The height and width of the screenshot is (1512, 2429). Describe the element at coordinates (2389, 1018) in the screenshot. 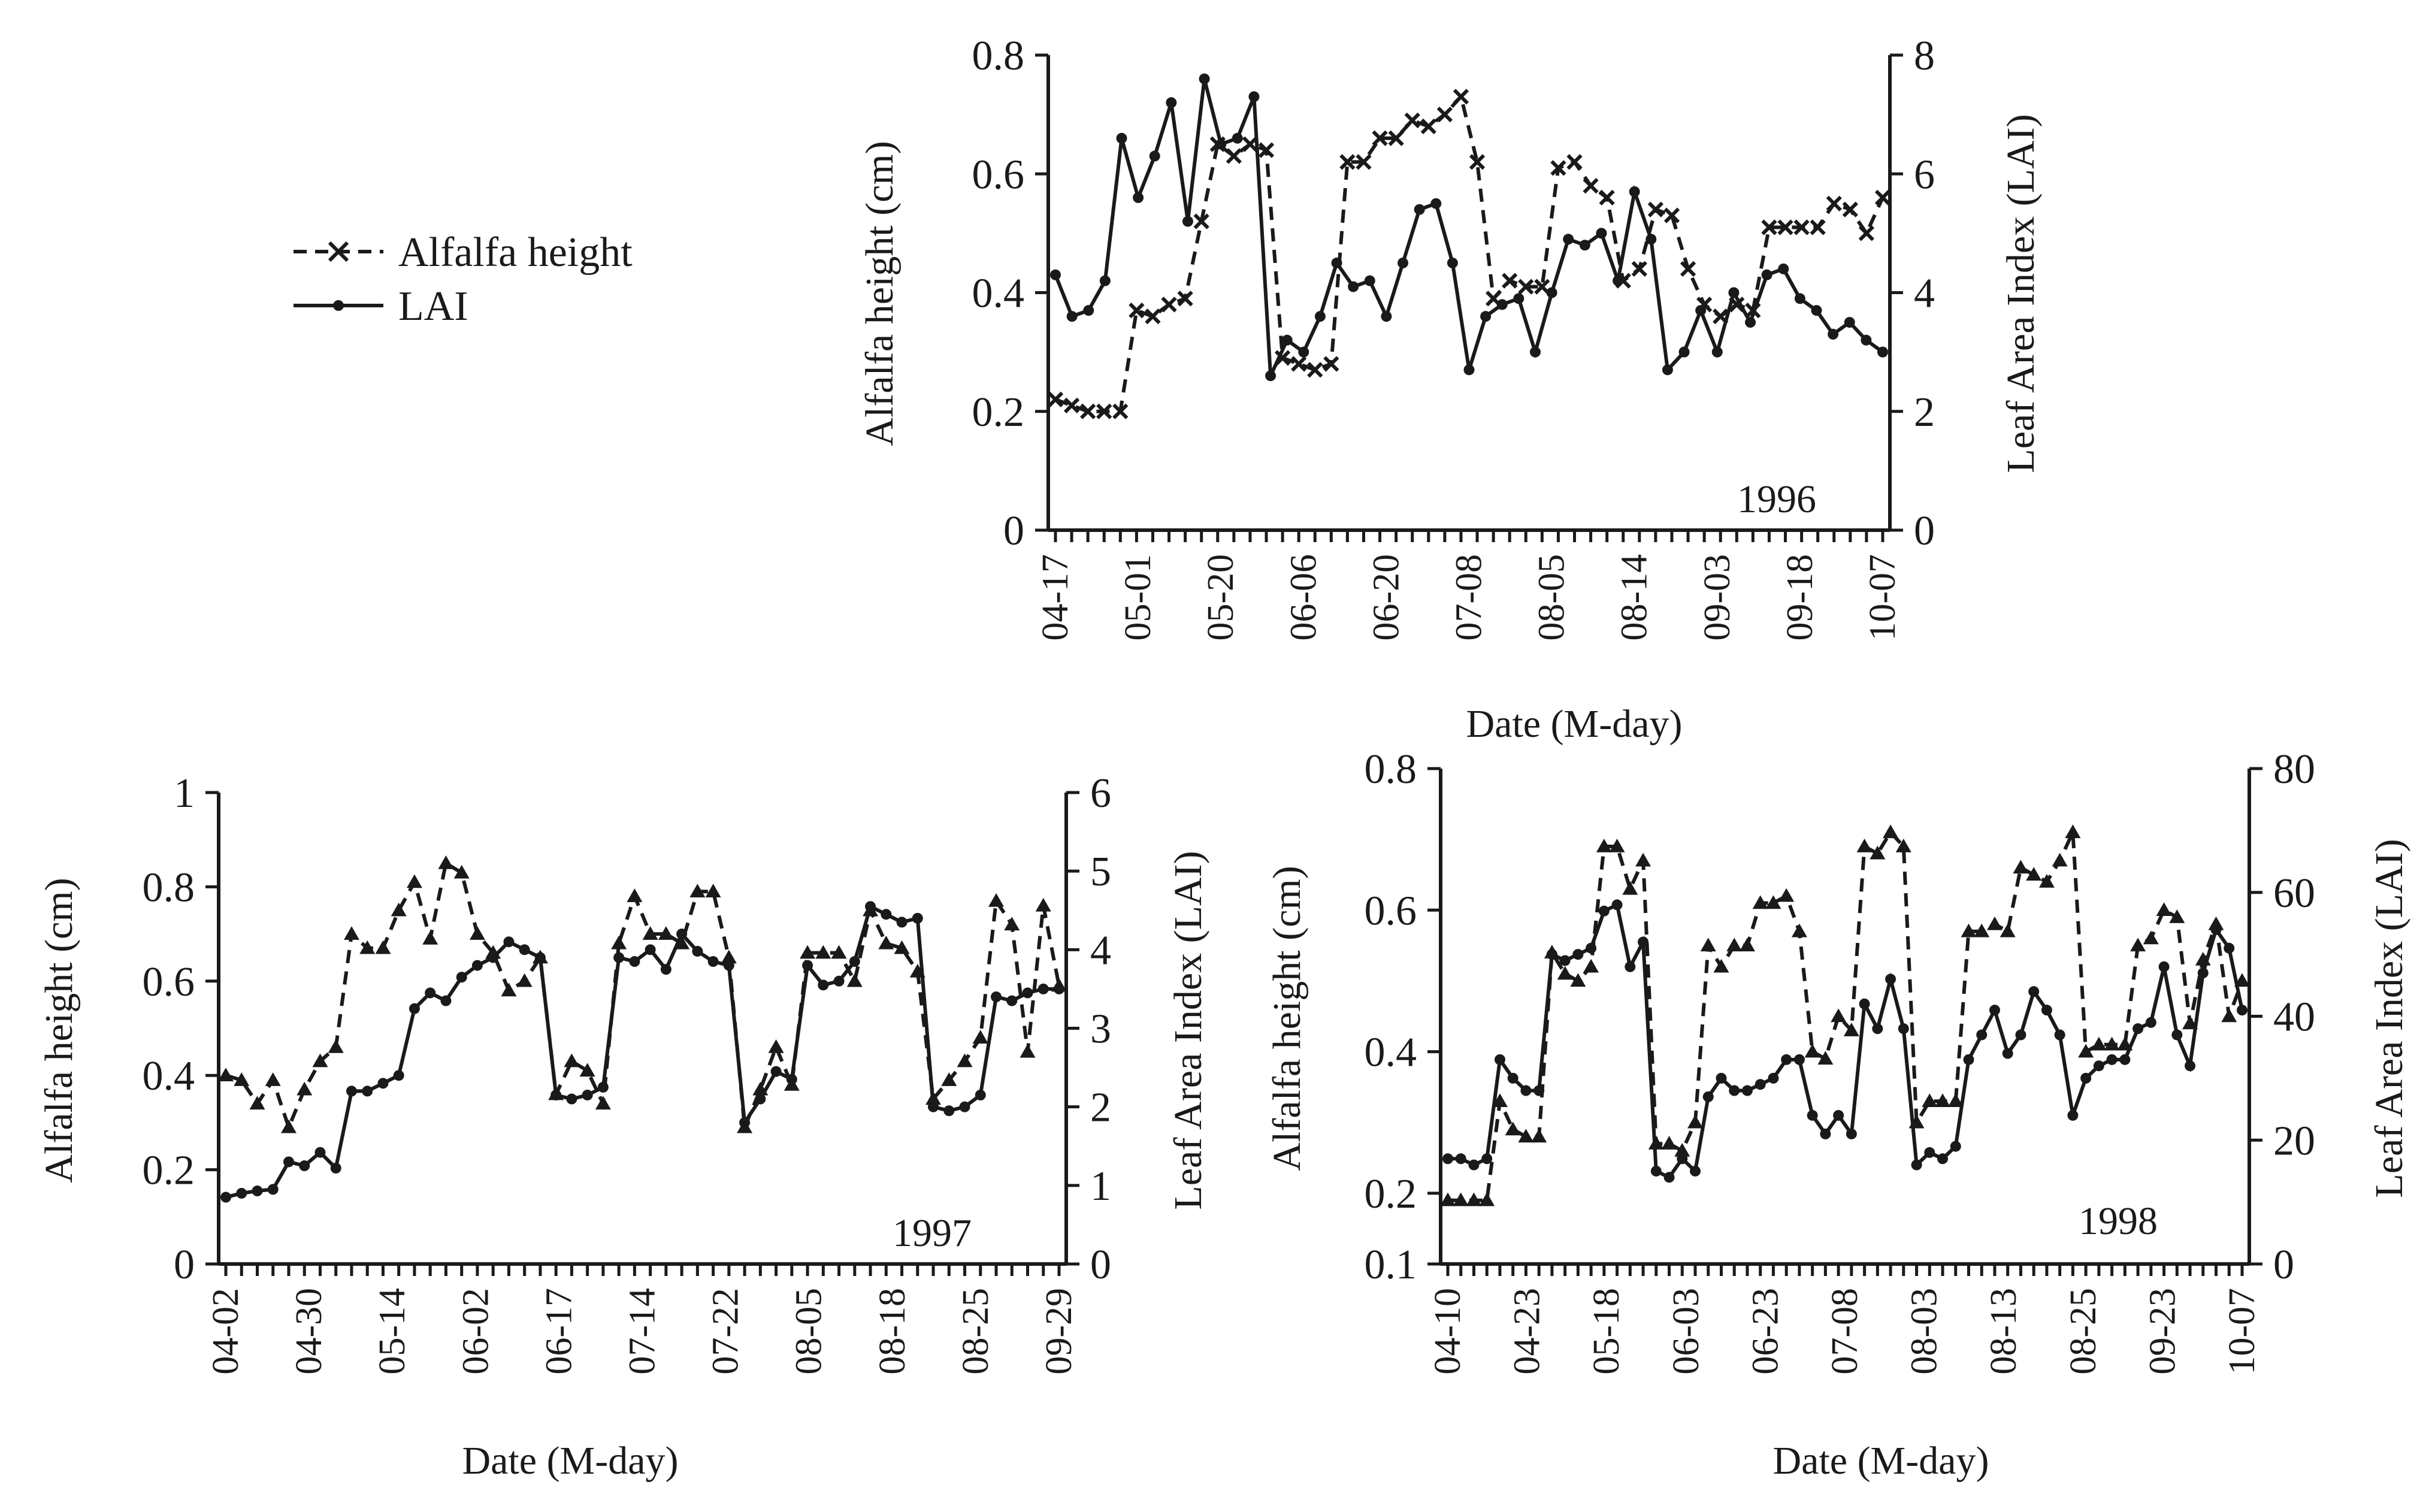

I see `chart-1998-ylabel-right: Leaf Area Index (LAI)` at that location.